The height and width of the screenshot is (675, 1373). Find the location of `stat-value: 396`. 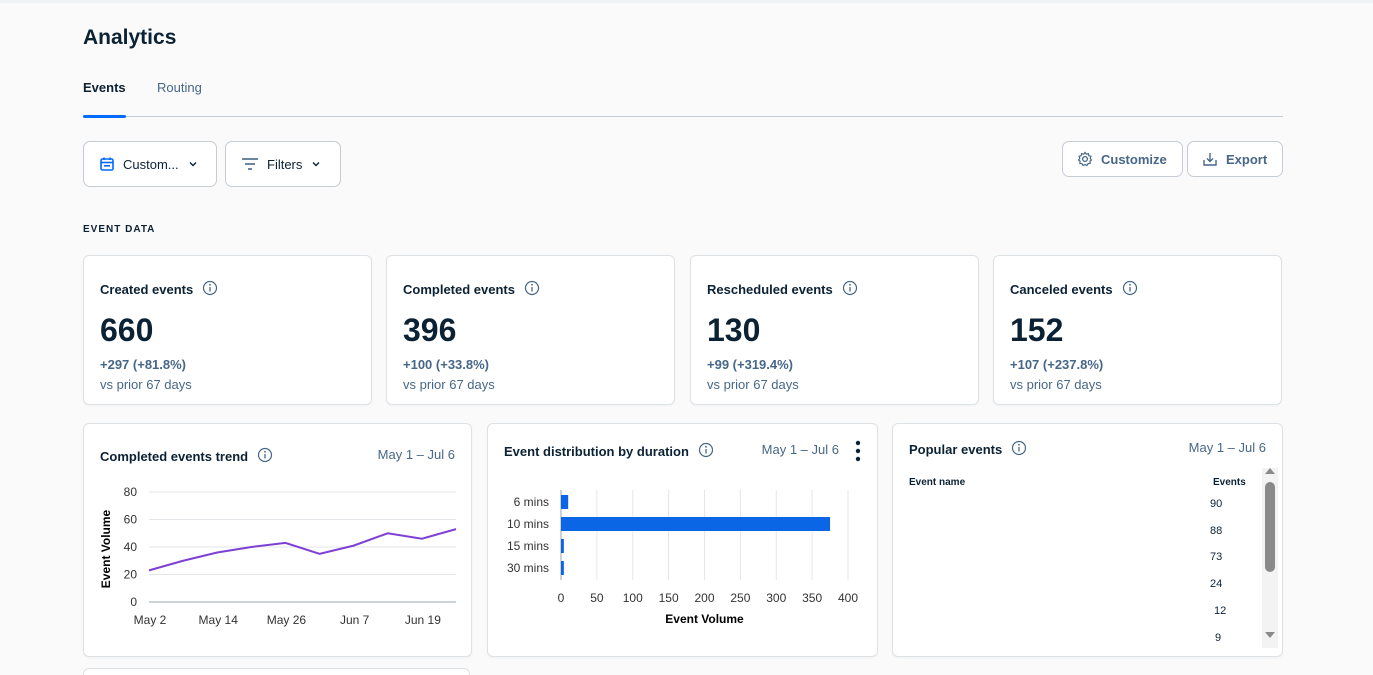

stat-value: 396 is located at coordinates (430, 330).